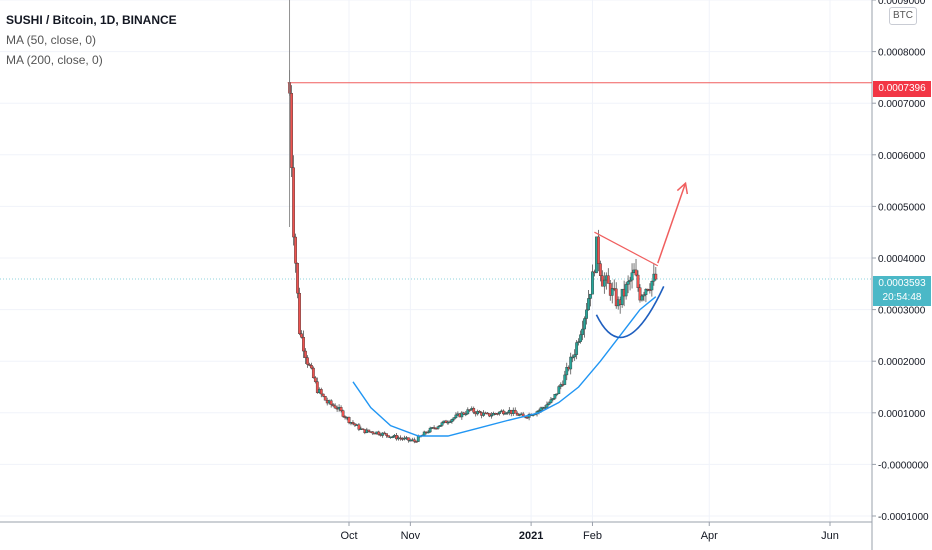 This screenshot has width=932, height=550. What do you see at coordinates (630, 312) in the screenshot?
I see `bowl-curve` at bounding box center [630, 312].